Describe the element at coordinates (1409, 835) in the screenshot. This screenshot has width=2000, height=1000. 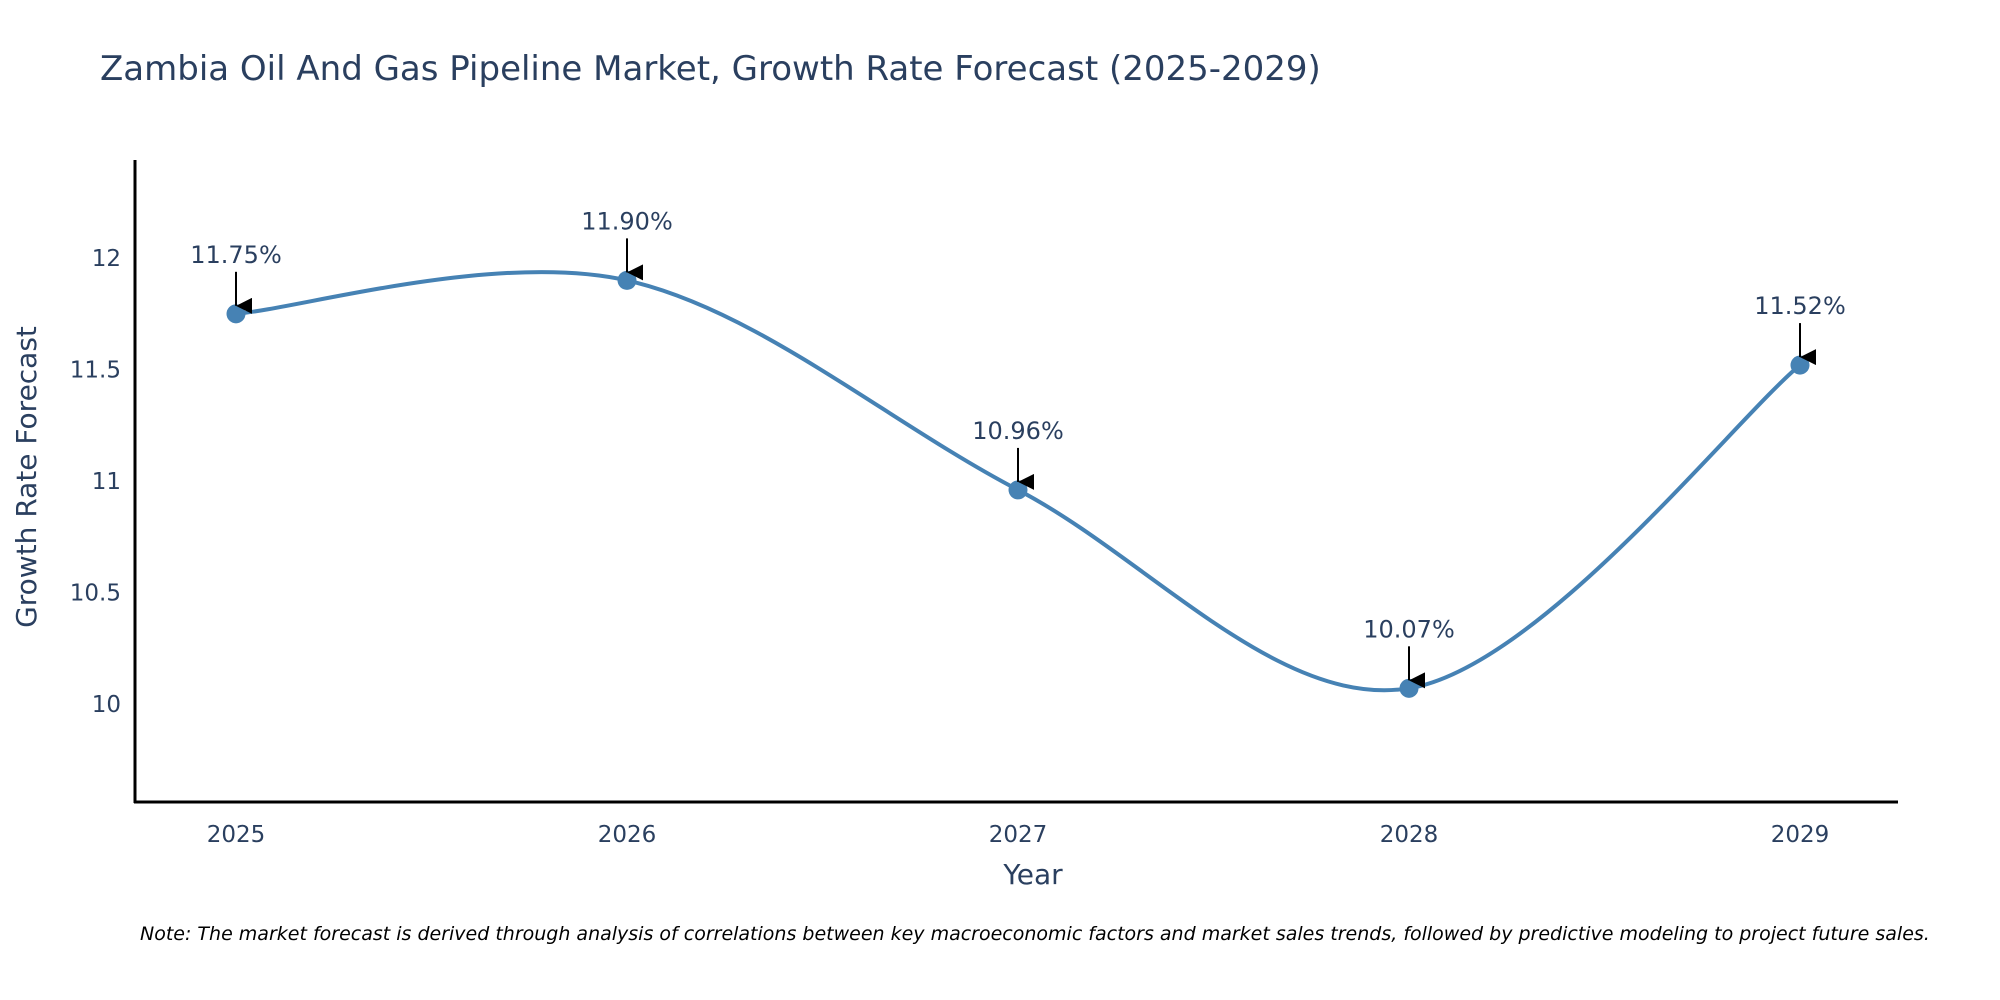
I see `x-tick-label: 2028` at that location.